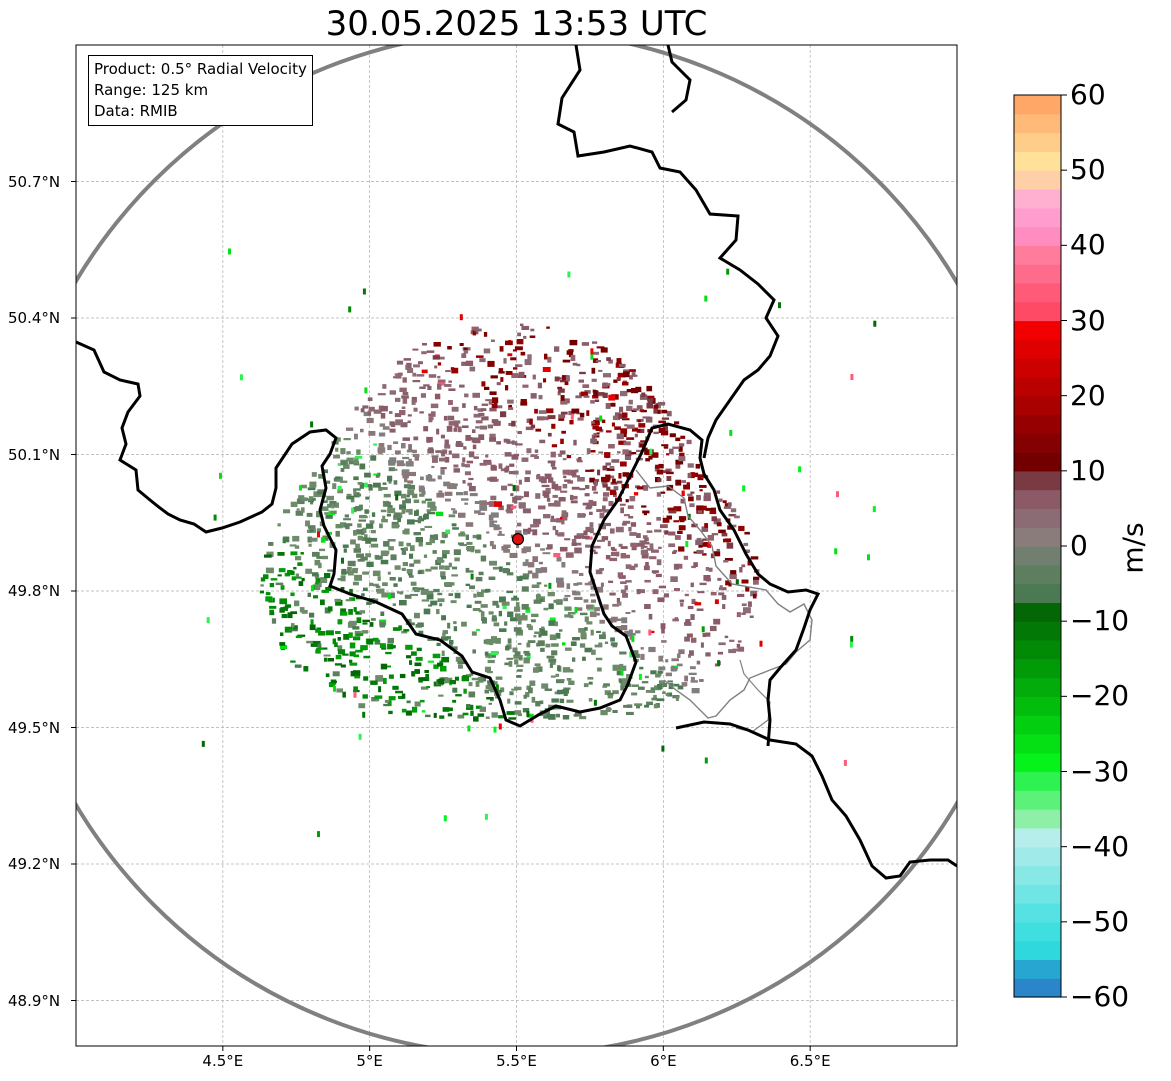 Image resolution: width=1171 pixels, height=1081 pixels. What do you see at coordinates (1100, 771) in the screenshot?
I see `colorbar-tick-label: −30` at bounding box center [1100, 771].